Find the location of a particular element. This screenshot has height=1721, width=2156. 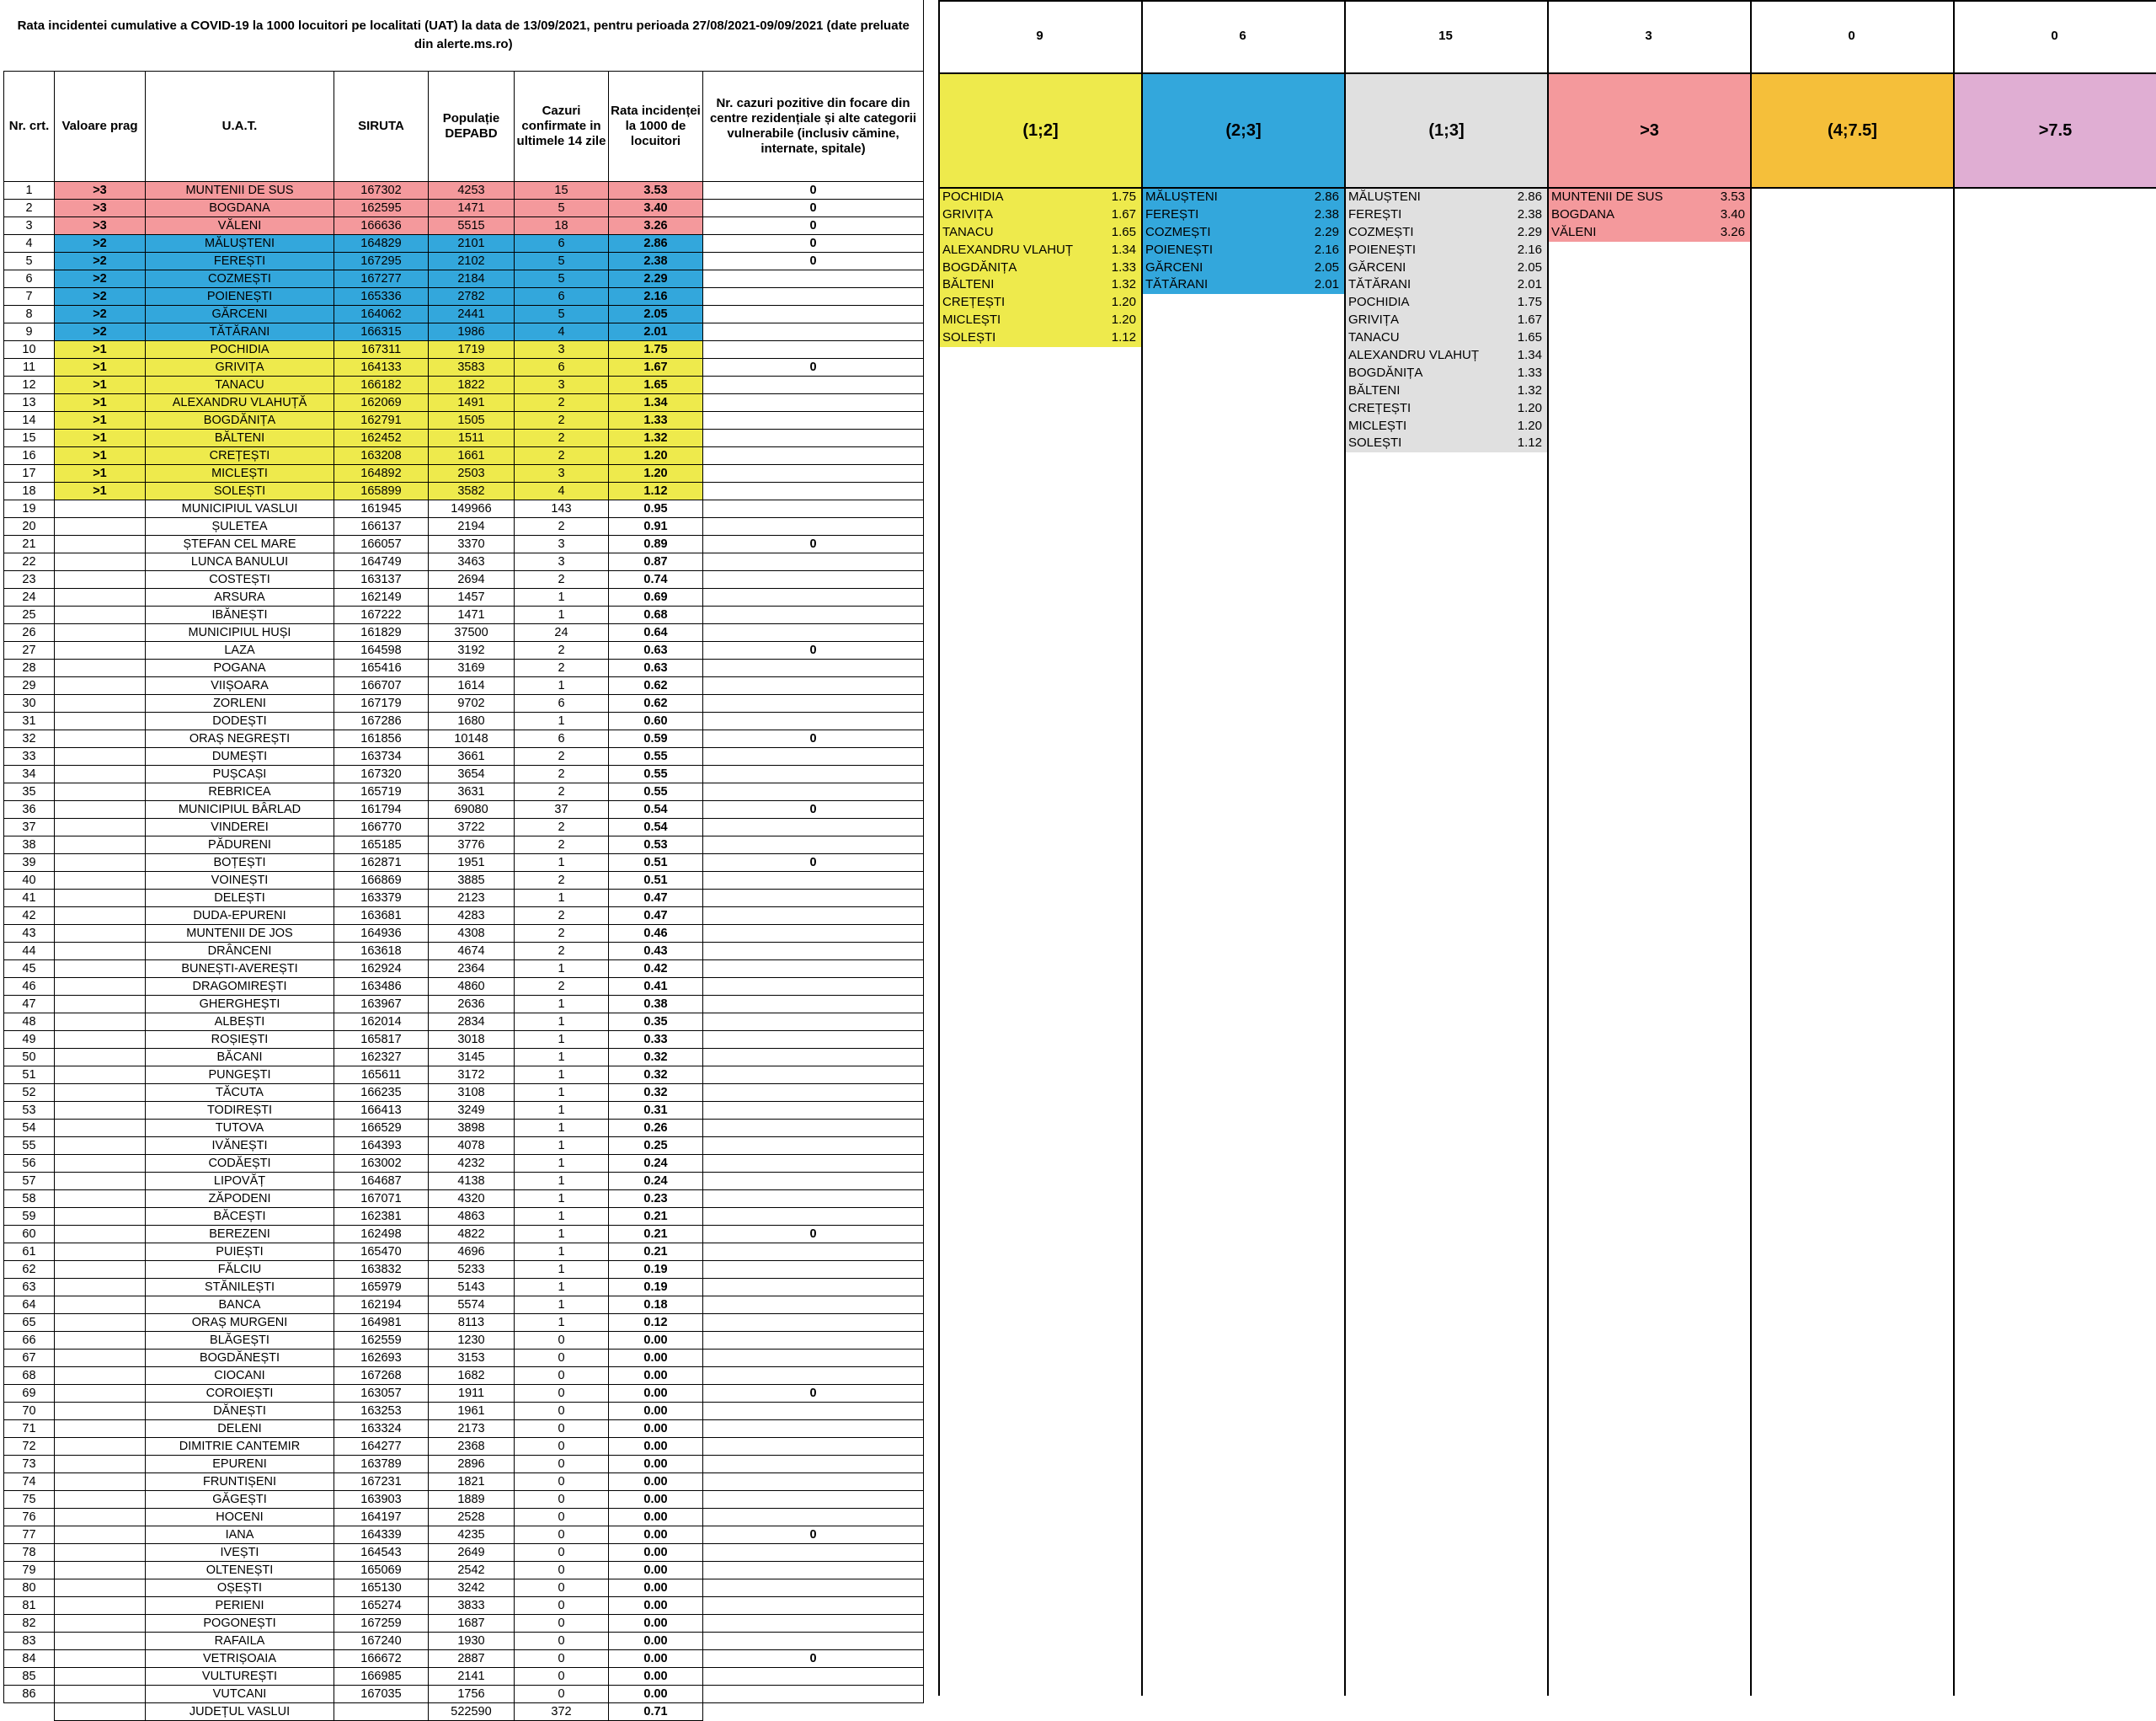

nr-cell: 56 is located at coordinates (29, 1163).